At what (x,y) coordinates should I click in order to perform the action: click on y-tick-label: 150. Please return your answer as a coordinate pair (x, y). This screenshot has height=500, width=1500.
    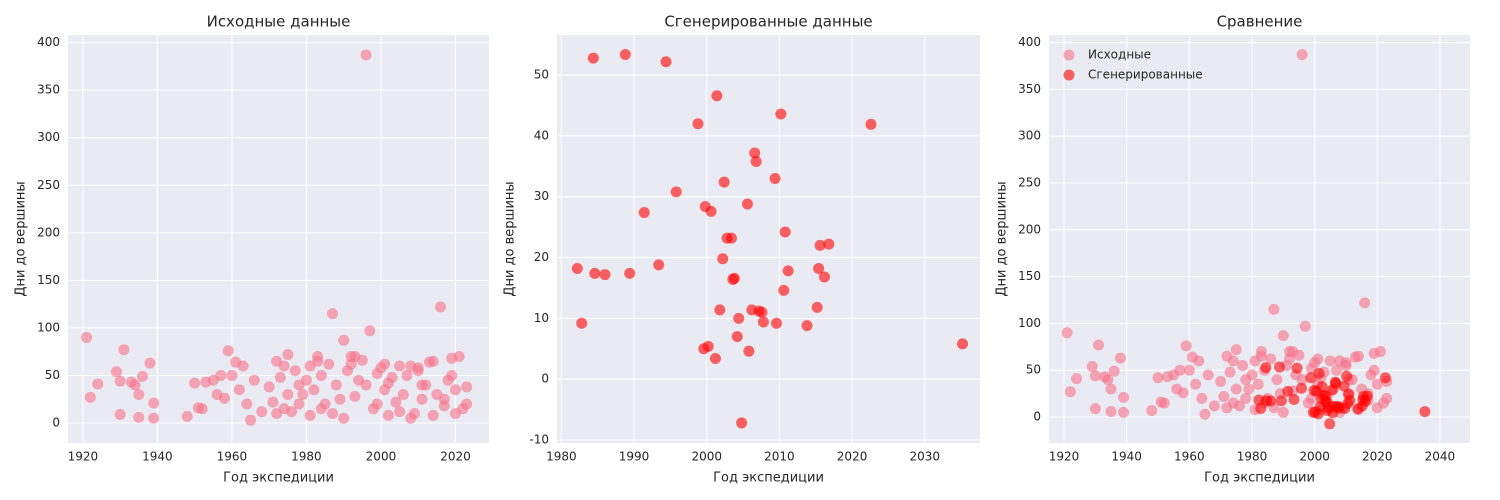
    Looking at the image, I should click on (1029, 276).